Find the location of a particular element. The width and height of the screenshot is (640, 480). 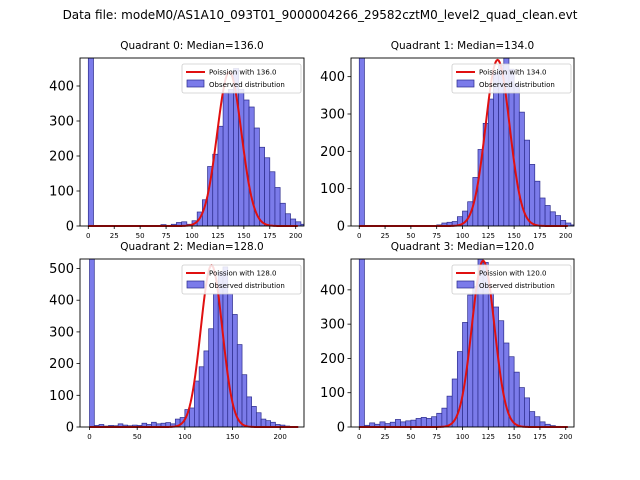

legend: Poission with 128.0 Observed distribution is located at coordinates (241, 279).